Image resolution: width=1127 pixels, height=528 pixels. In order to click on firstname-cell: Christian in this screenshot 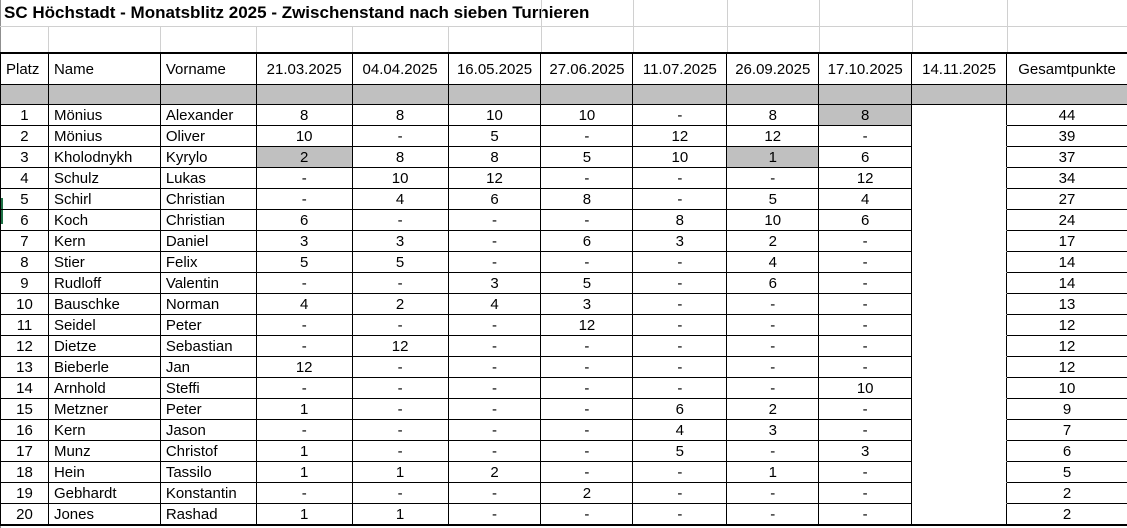, I will do `click(208, 199)`.